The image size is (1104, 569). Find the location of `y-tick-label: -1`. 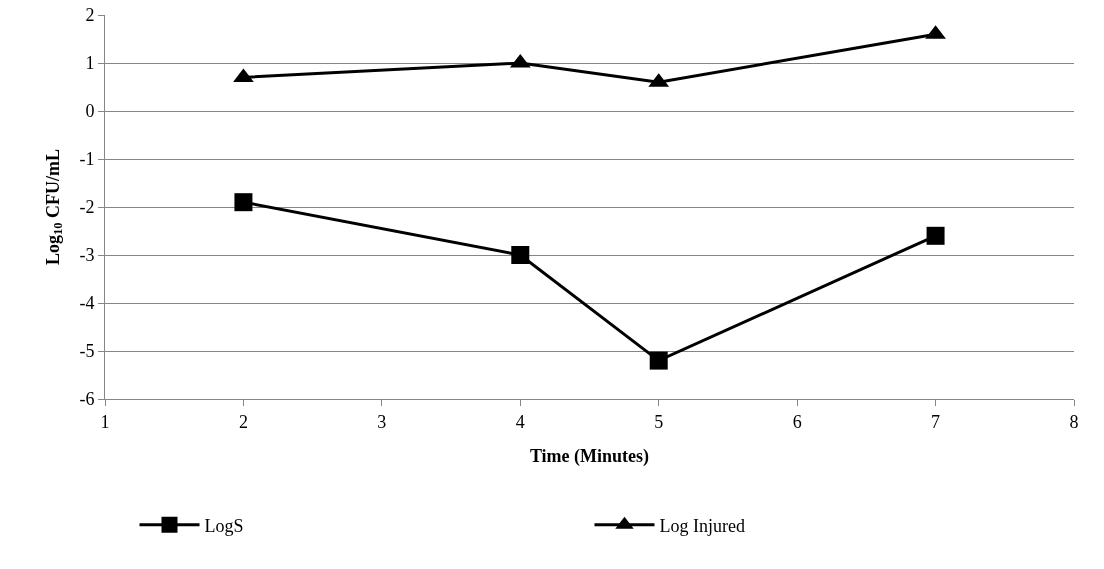

y-tick-label: -1 is located at coordinates (87, 159).